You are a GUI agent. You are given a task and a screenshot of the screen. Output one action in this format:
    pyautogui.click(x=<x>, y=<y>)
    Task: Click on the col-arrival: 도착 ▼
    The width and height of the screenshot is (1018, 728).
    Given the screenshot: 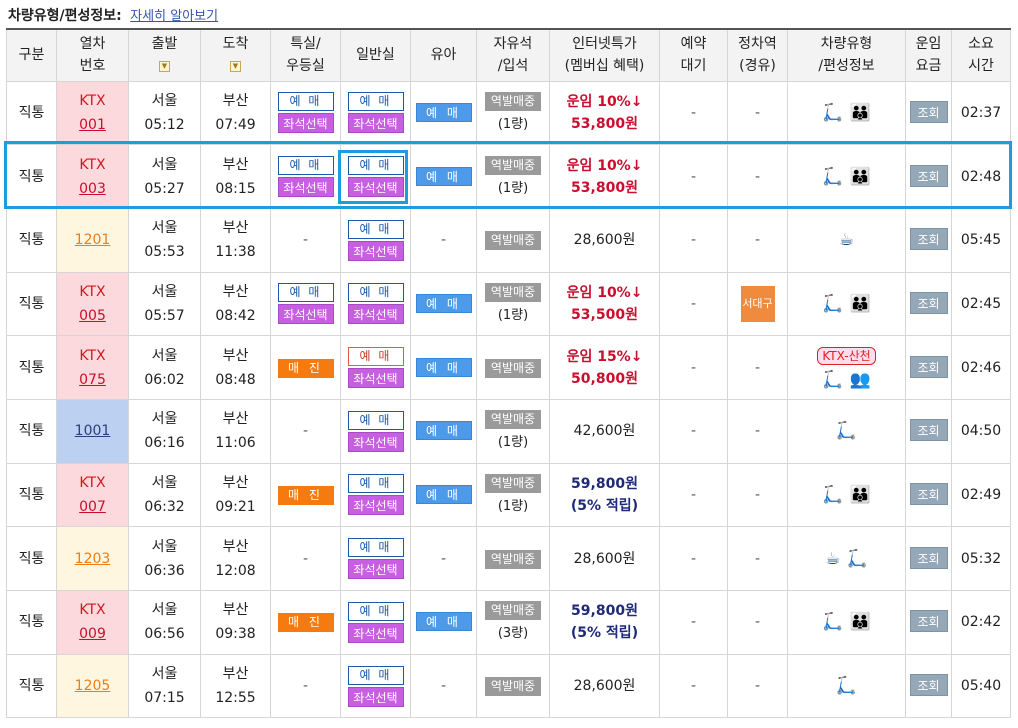 What is the action you would take?
    pyautogui.click(x=235, y=55)
    